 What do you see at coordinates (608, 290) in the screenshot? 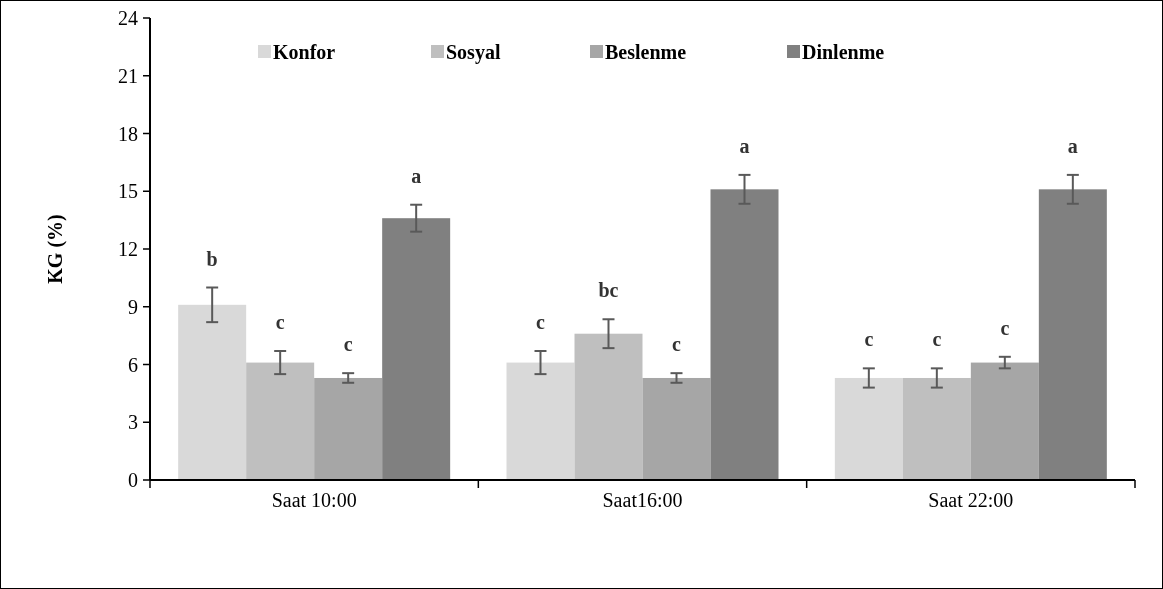
I see `data-label: bc` at bounding box center [608, 290].